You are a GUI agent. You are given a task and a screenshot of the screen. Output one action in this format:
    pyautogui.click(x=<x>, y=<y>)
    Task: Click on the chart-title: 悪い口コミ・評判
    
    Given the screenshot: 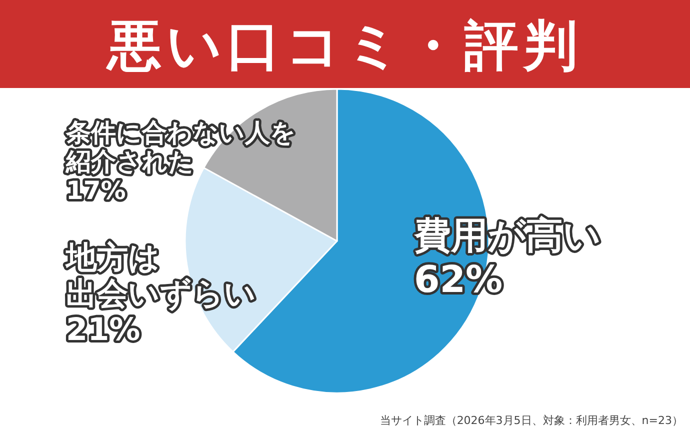 What is the action you would take?
    pyautogui.click(x=344, y=45)
    